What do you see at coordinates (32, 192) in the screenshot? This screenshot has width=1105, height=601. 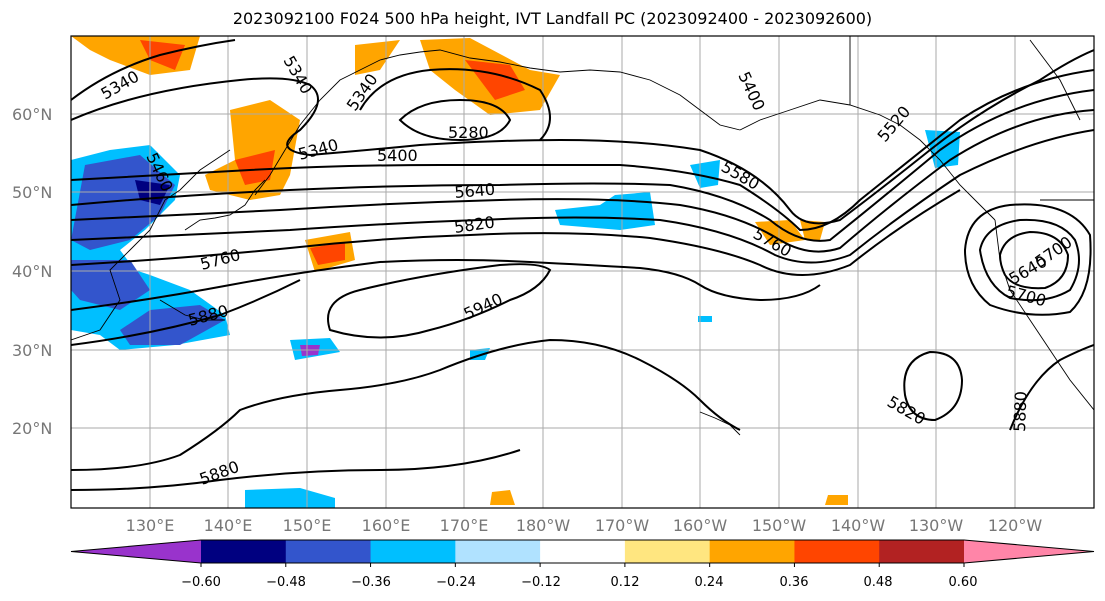 I see `lat-label: 50°N` at bounding box center [32, 192].